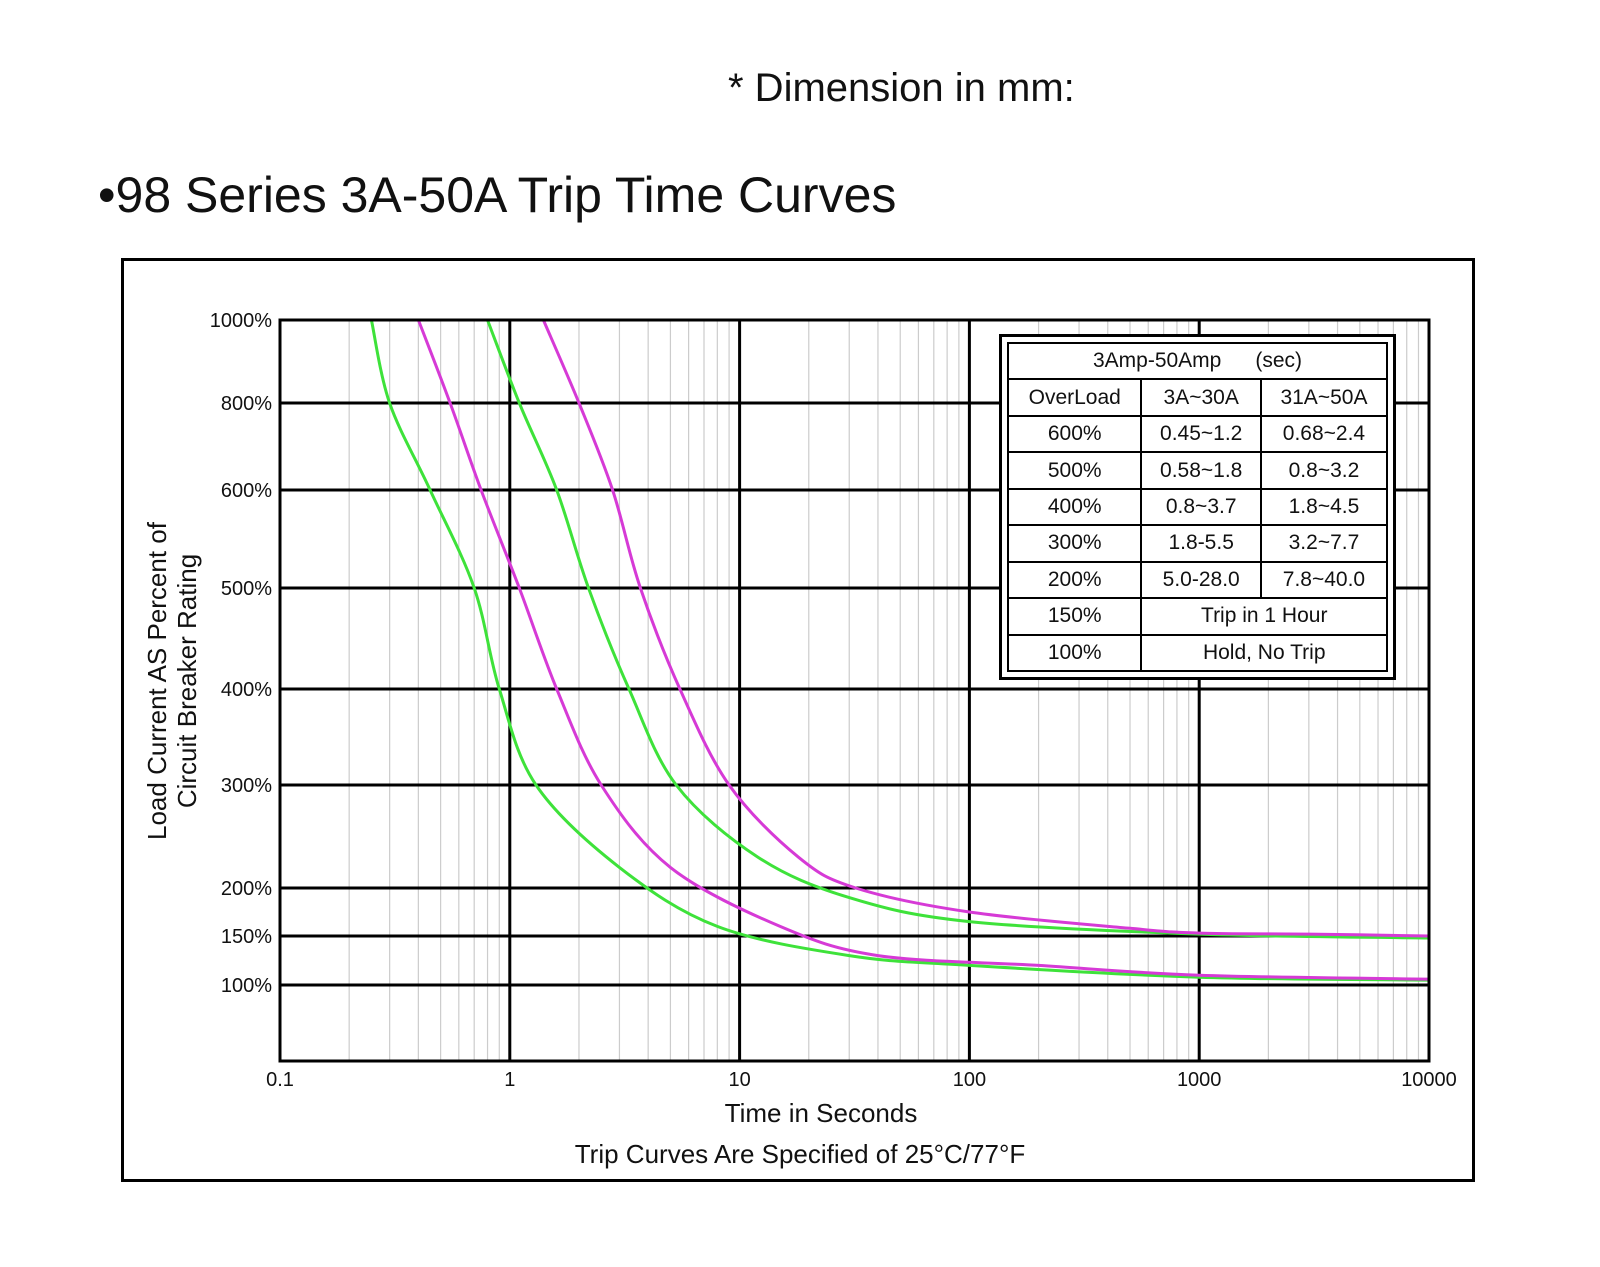 The image size is (1600, 1267). I want to click on table-row: 300% 1.8-5.5 3.2~7.7, so click(1197, 543).